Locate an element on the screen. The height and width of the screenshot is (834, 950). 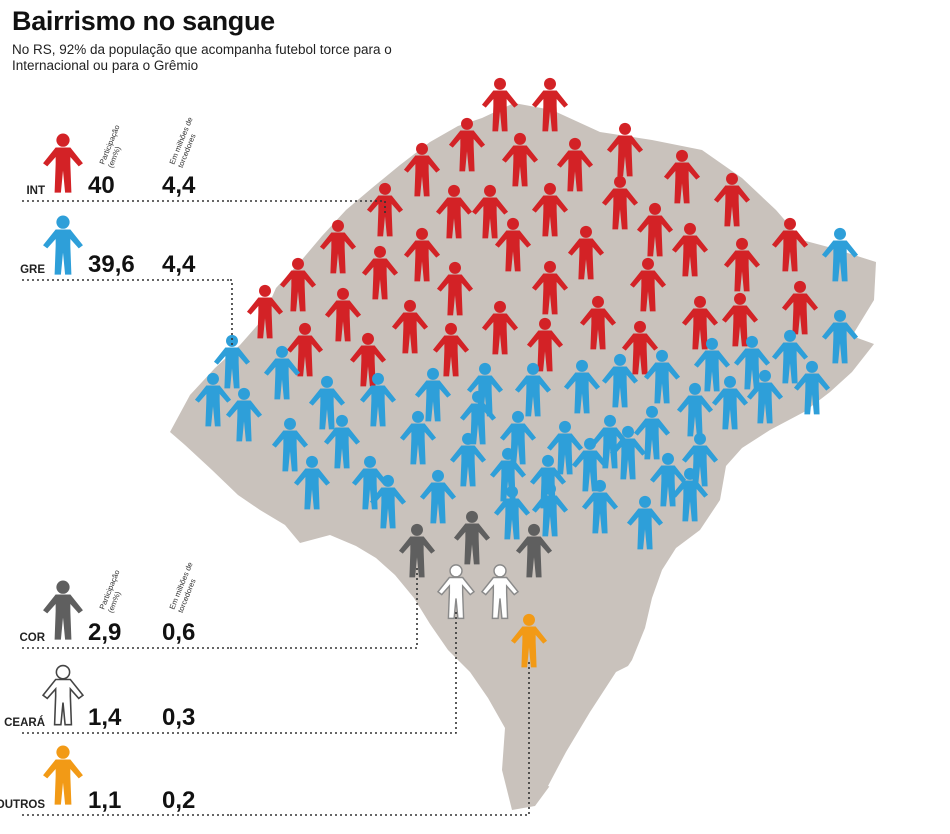
infographic-title: Bairrismo no sangue is located at coordinates (143, 21).